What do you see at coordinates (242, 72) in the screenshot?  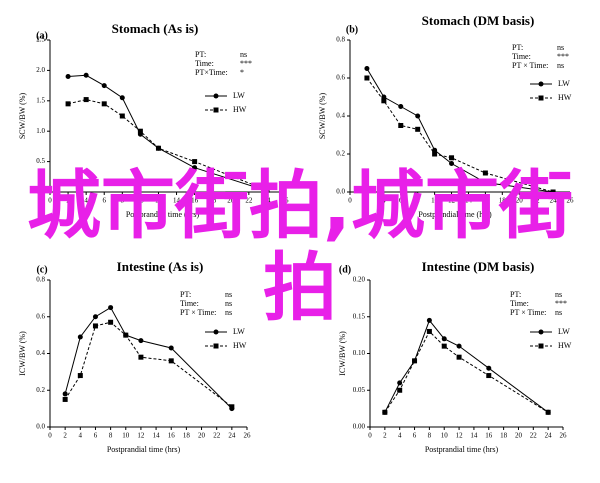 I see `stat-value: *` at bounding box center [242, 72].